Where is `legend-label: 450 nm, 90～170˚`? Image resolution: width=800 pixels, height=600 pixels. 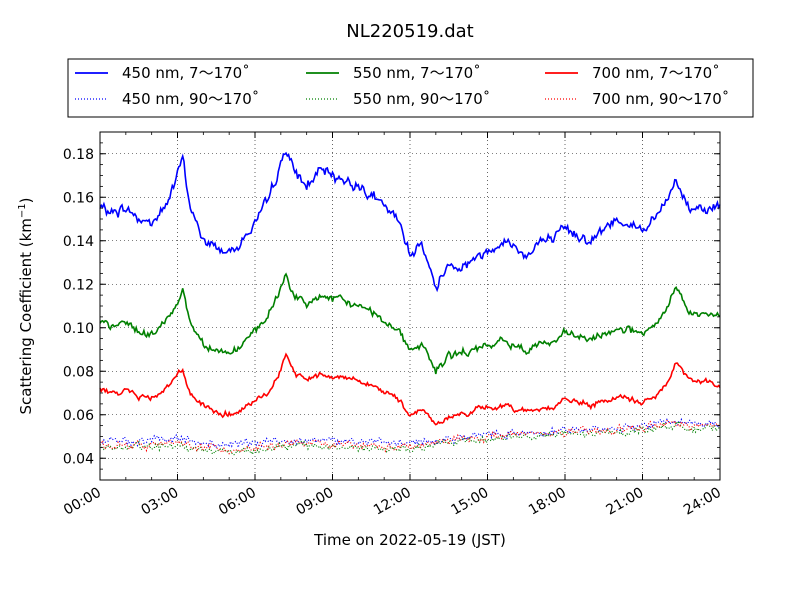 legend-label: 450 nm, 90～170˚ is located at coordinates (190, 99).